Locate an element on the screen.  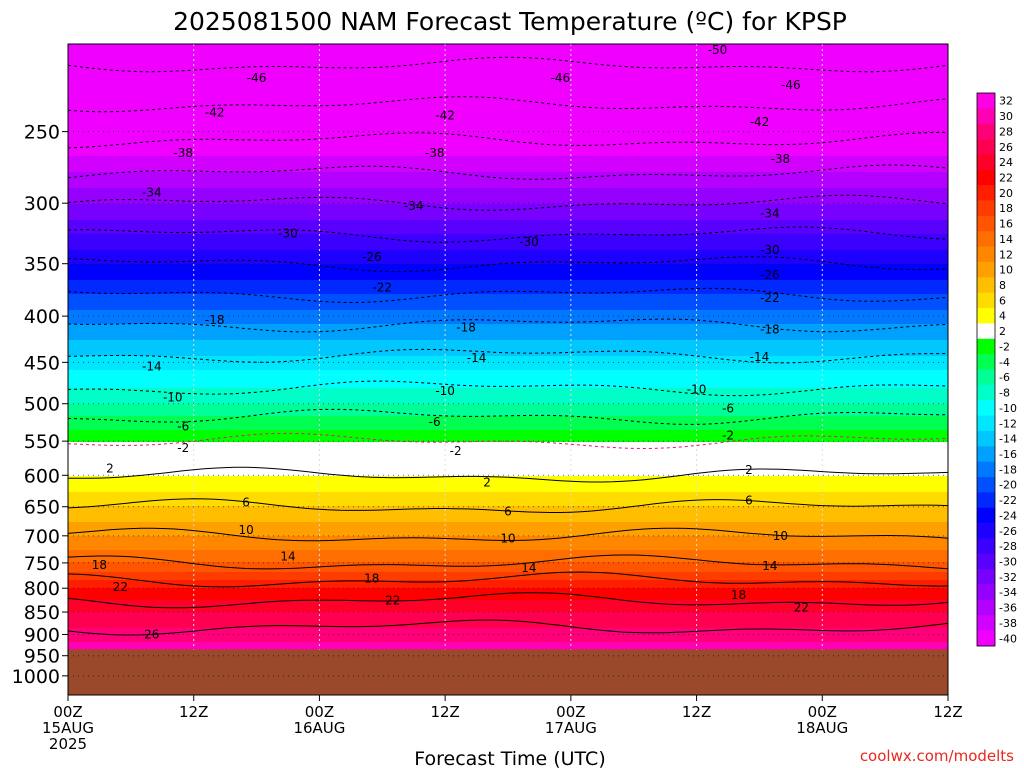
contour-label: -22 is located at coordinates (382, 288).